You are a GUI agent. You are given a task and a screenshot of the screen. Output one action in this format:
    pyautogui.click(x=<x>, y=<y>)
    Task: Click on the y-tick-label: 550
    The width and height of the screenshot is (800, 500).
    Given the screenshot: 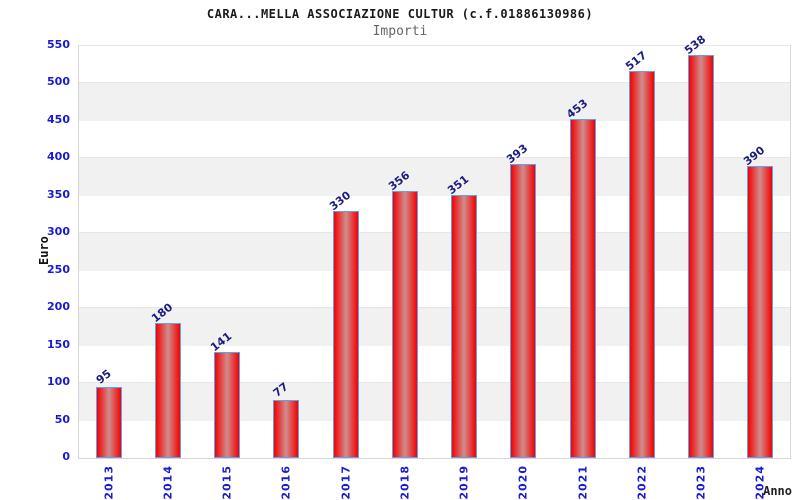 What is the action you would take?
    pyautogui.click(x=58, y=44)
    